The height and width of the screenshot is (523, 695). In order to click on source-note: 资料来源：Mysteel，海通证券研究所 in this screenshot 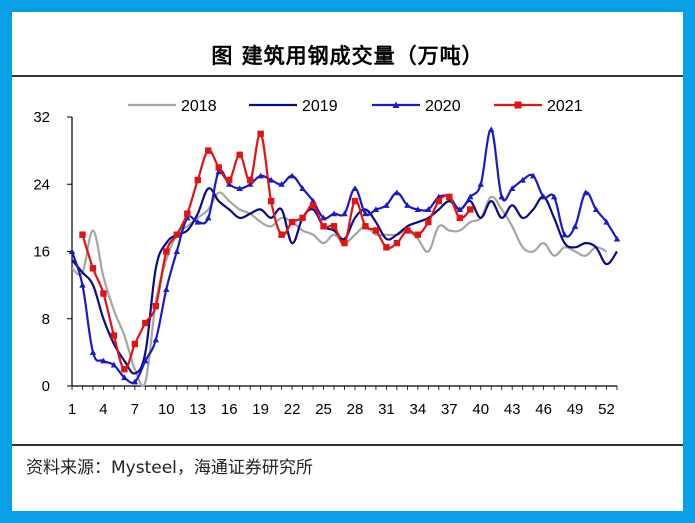, I will do `click(169, 468)`.